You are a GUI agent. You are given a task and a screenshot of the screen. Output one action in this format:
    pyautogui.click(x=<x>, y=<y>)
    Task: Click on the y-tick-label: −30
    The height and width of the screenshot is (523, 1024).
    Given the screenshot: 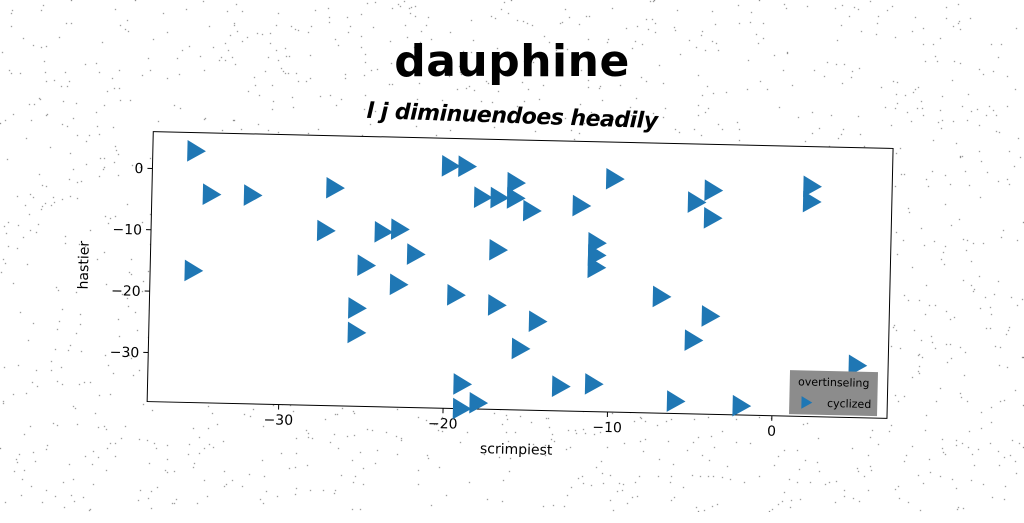 What is the action you would take?
    pyautogui.click(x=125, y=353)
    